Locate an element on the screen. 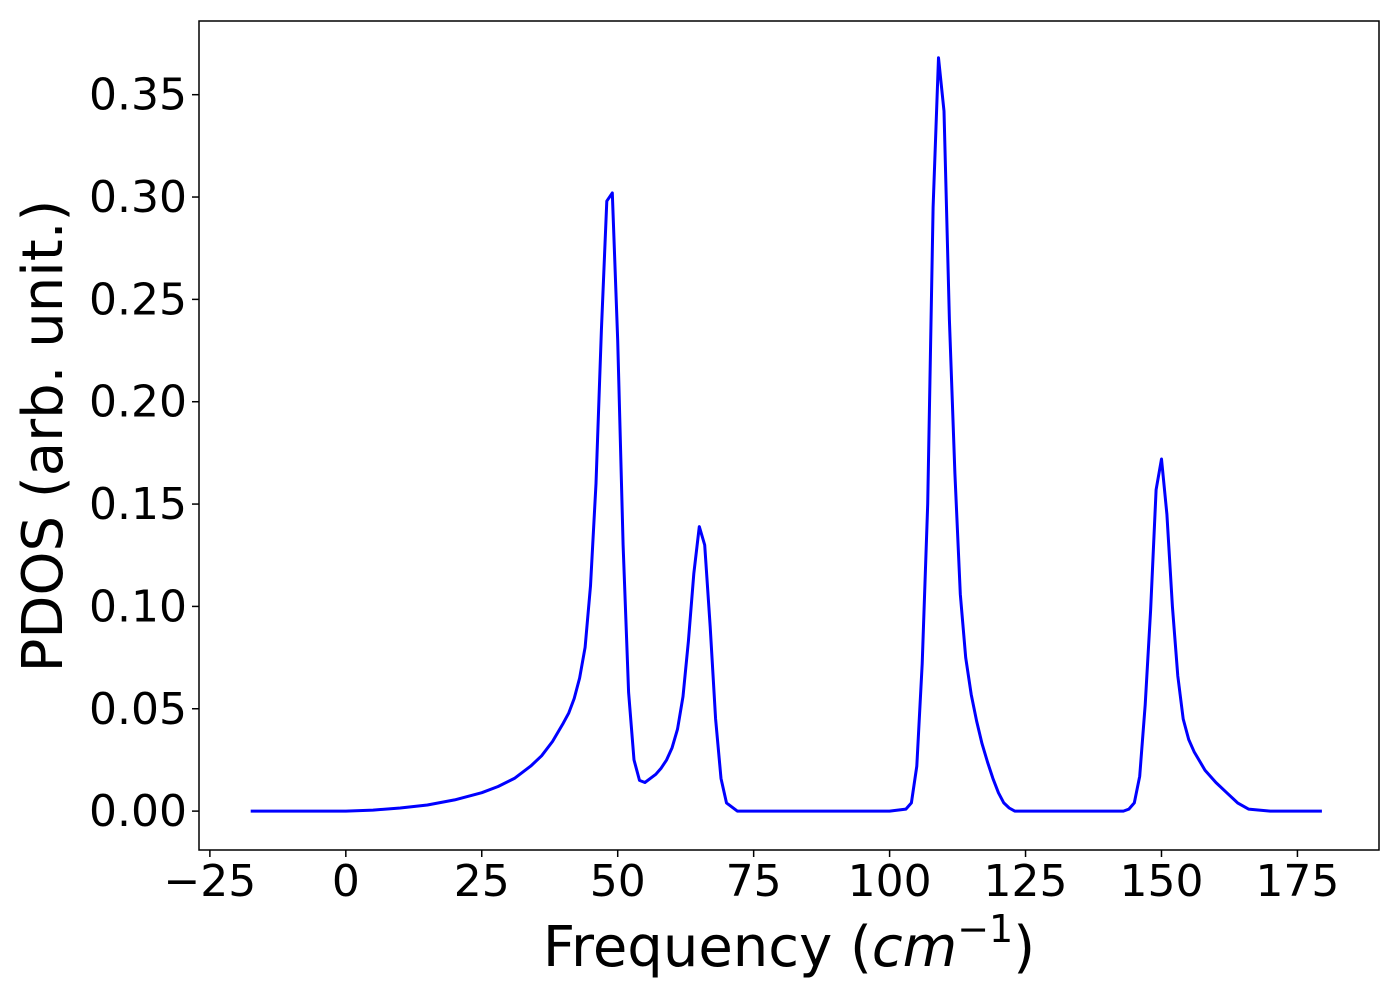  x-axis-label: Frequency (cm−1) is located at coordinates (789, 943).